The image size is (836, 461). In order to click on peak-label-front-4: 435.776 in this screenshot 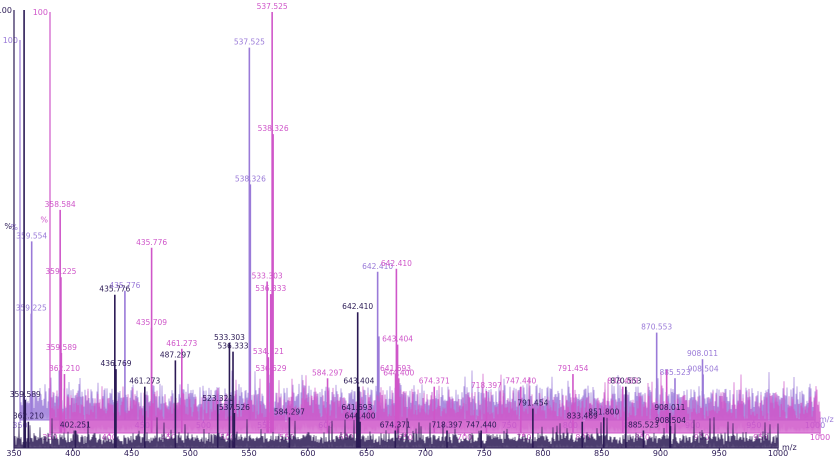, I will do `click(114, 289)`.